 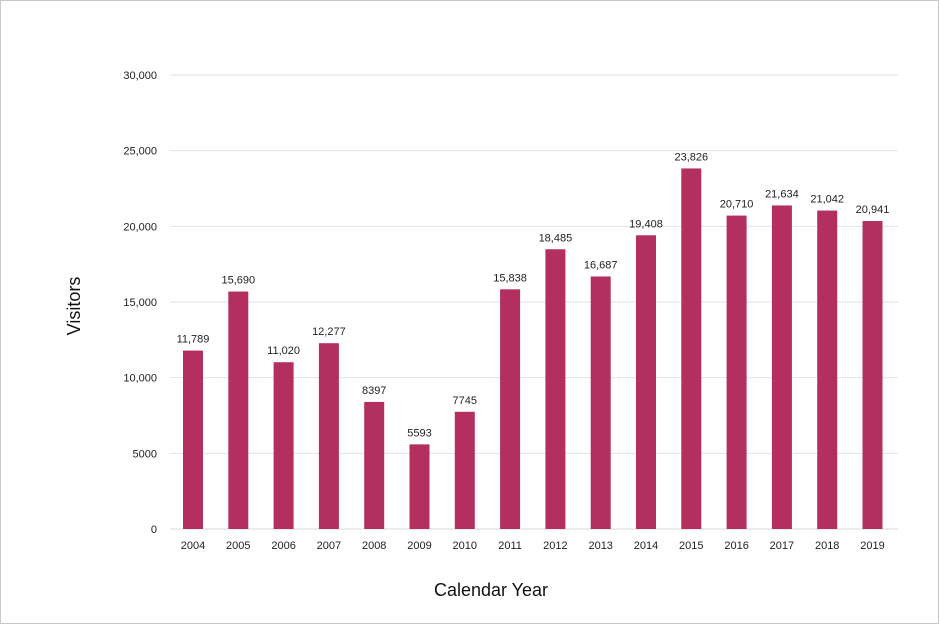 What do you see at coordinates (555, 546) in the screenshot?
I see `x-tick-label-2012: 2012` at bounding box center [555, 546].